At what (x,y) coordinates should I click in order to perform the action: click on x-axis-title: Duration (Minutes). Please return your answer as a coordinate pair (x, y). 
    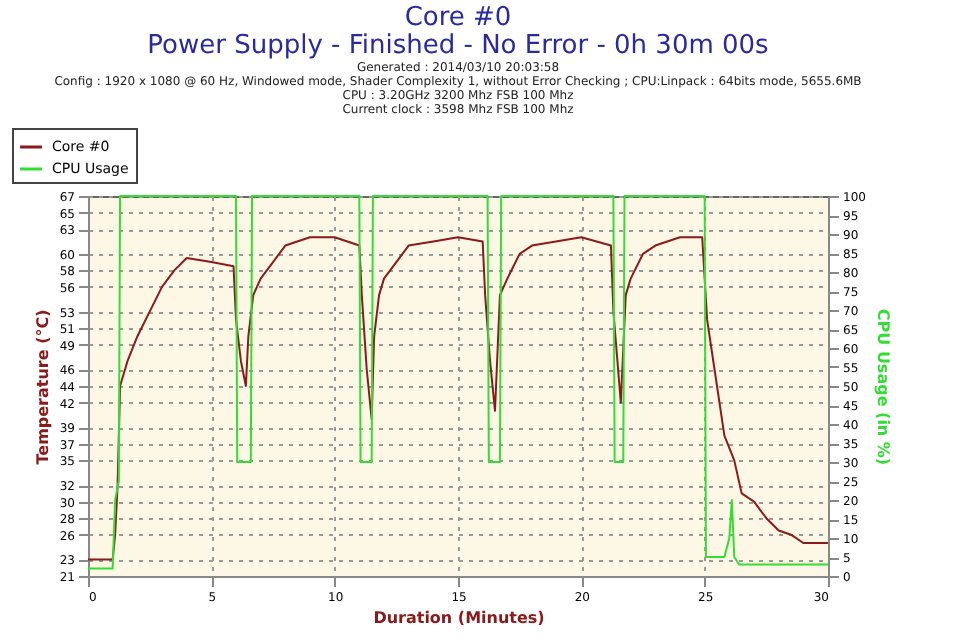
    Looking at the image, I should click on (459, 618).